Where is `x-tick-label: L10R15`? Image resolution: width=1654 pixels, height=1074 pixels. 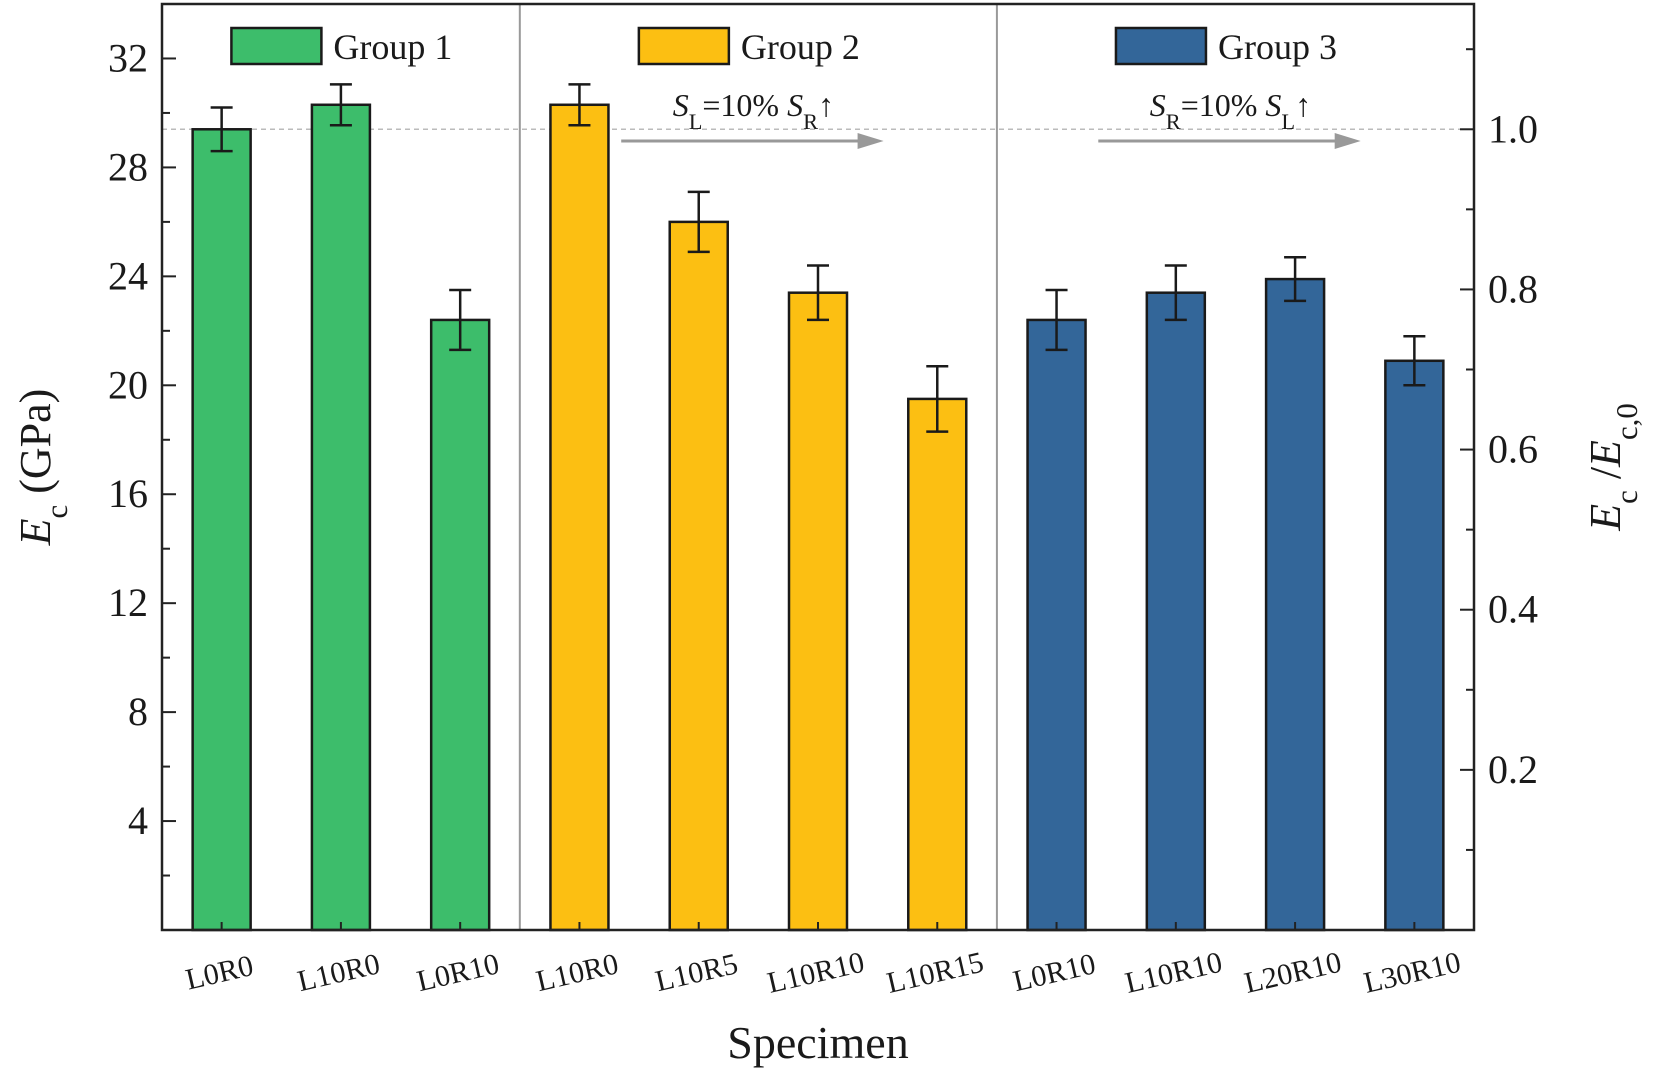
x-tick-label: L10R15 is located at coordinates (935, 973).